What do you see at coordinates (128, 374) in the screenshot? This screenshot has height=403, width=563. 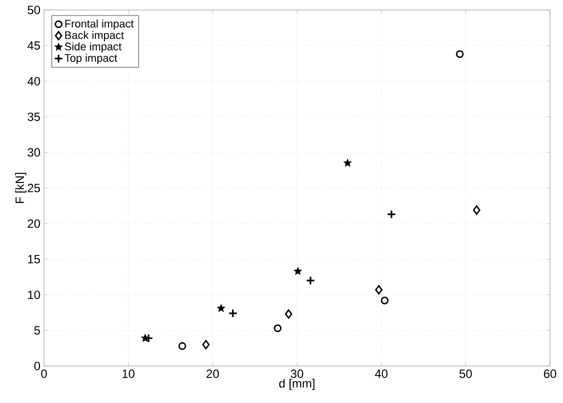 I see `x-tick-label: 10` at bounding box center [128, 374].